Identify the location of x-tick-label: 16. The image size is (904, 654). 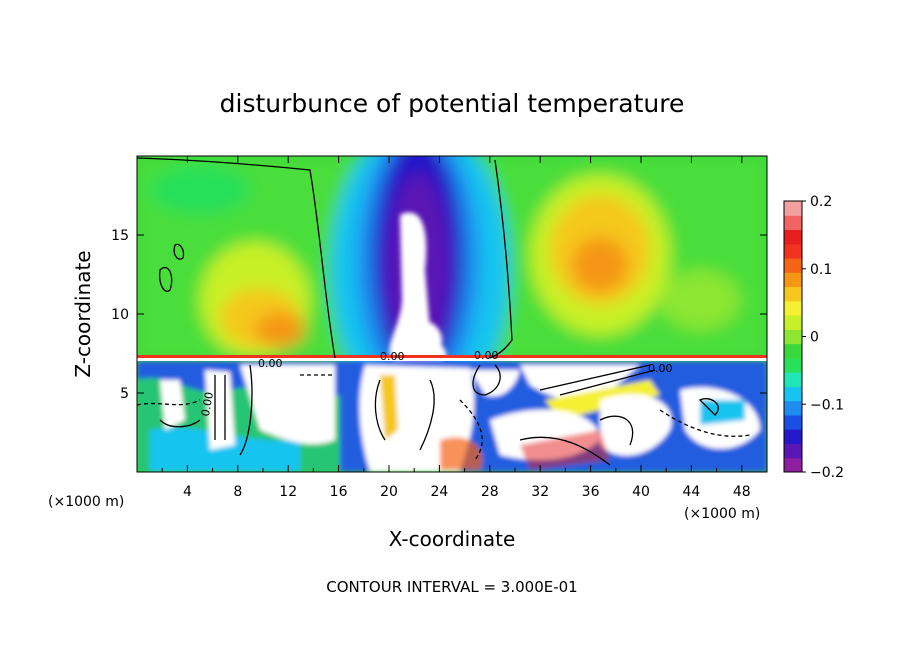
(339, 492).